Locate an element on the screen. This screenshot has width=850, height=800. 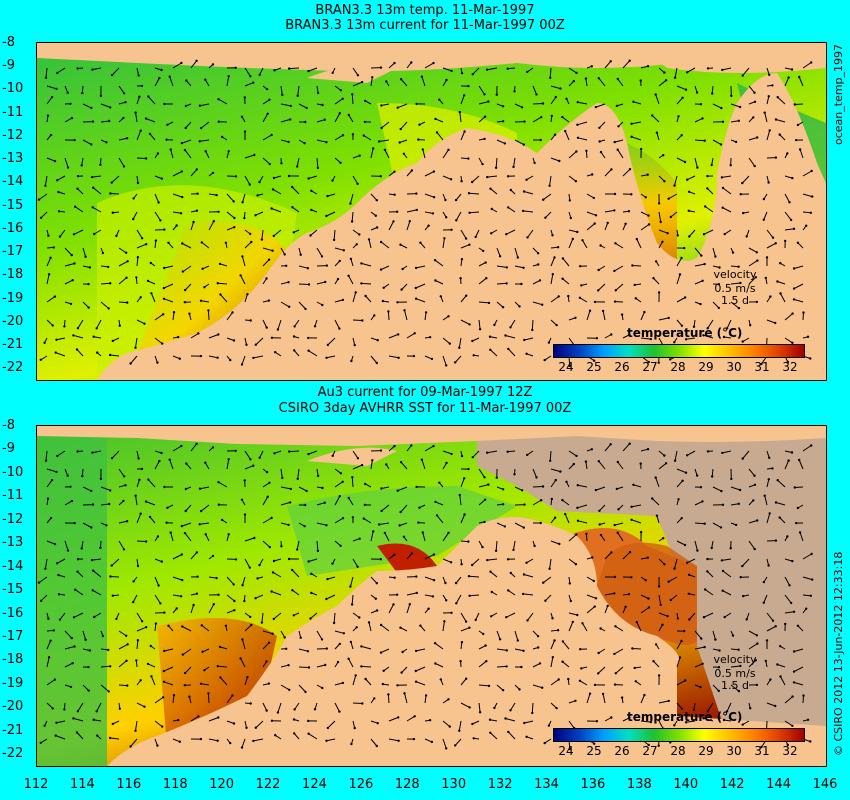
bottom-title-line1: Au3 current for 09-Mar-1997 12Z is located at coordinates (425, 392).